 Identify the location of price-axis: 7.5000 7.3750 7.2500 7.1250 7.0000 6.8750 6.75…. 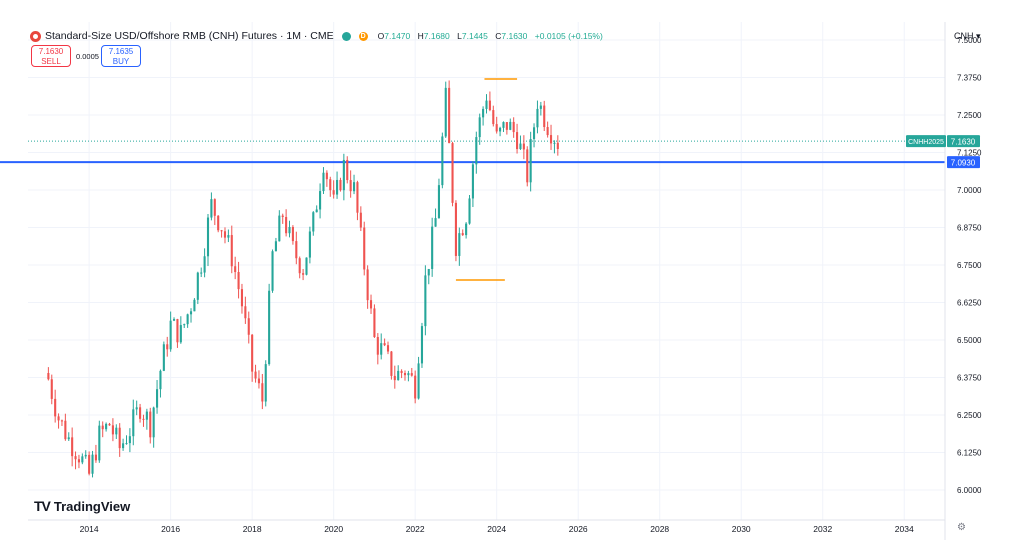
(963, 281).